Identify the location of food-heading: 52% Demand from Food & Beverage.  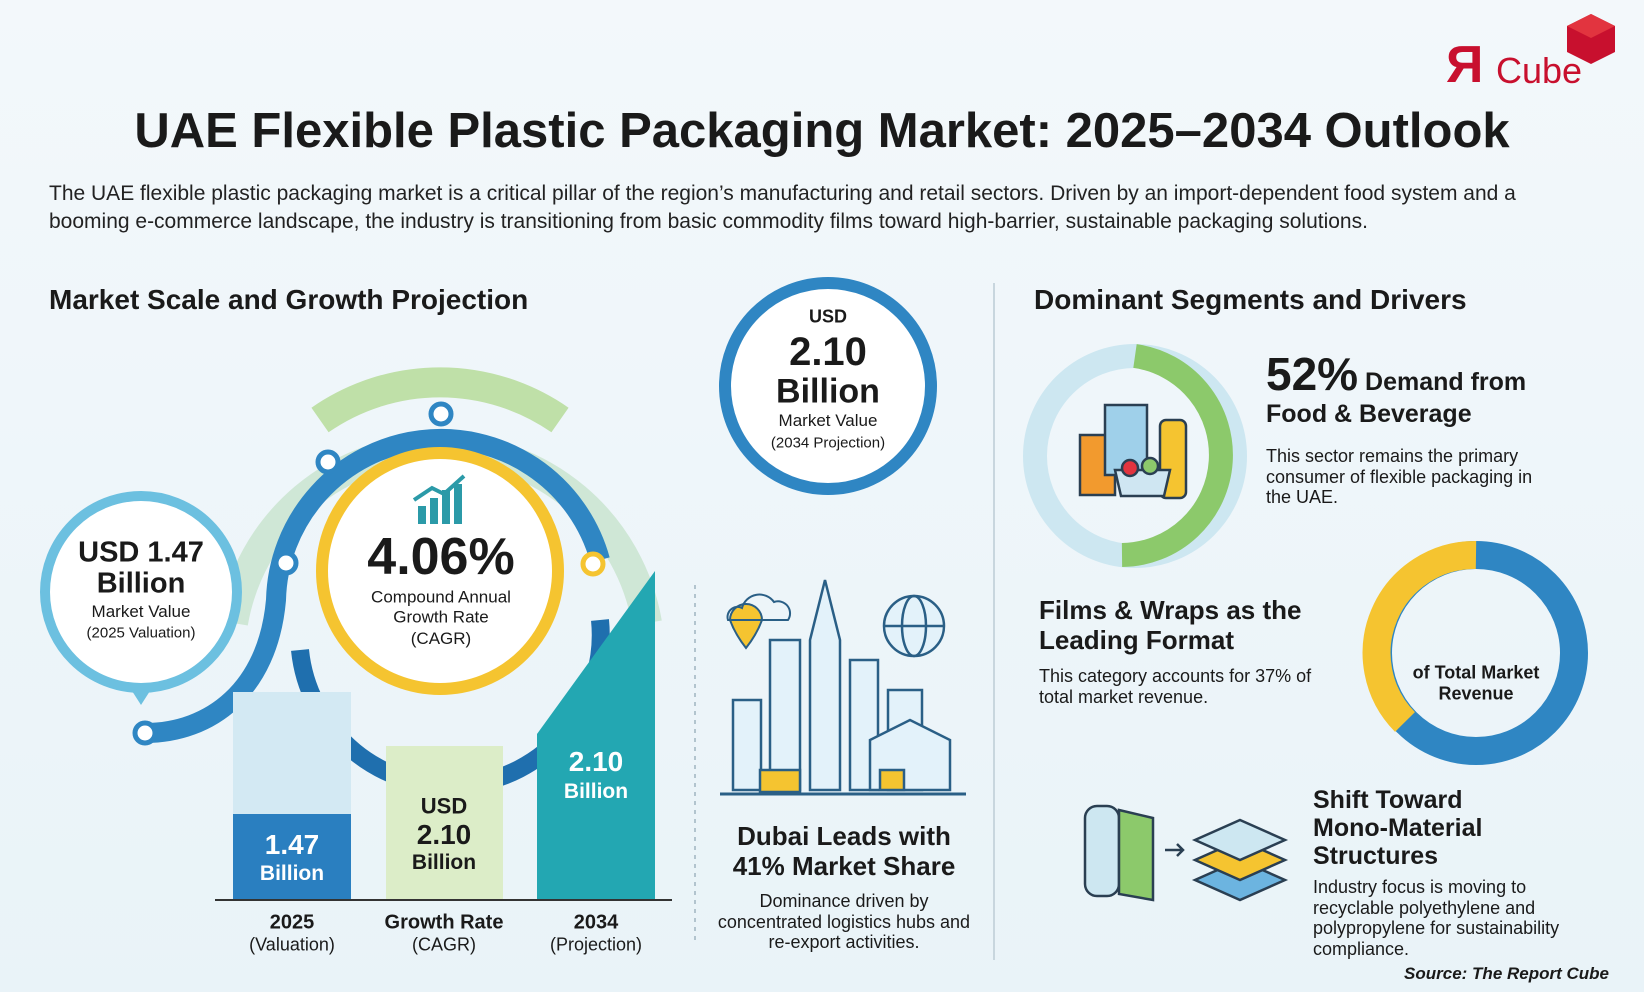
(1416, 390).